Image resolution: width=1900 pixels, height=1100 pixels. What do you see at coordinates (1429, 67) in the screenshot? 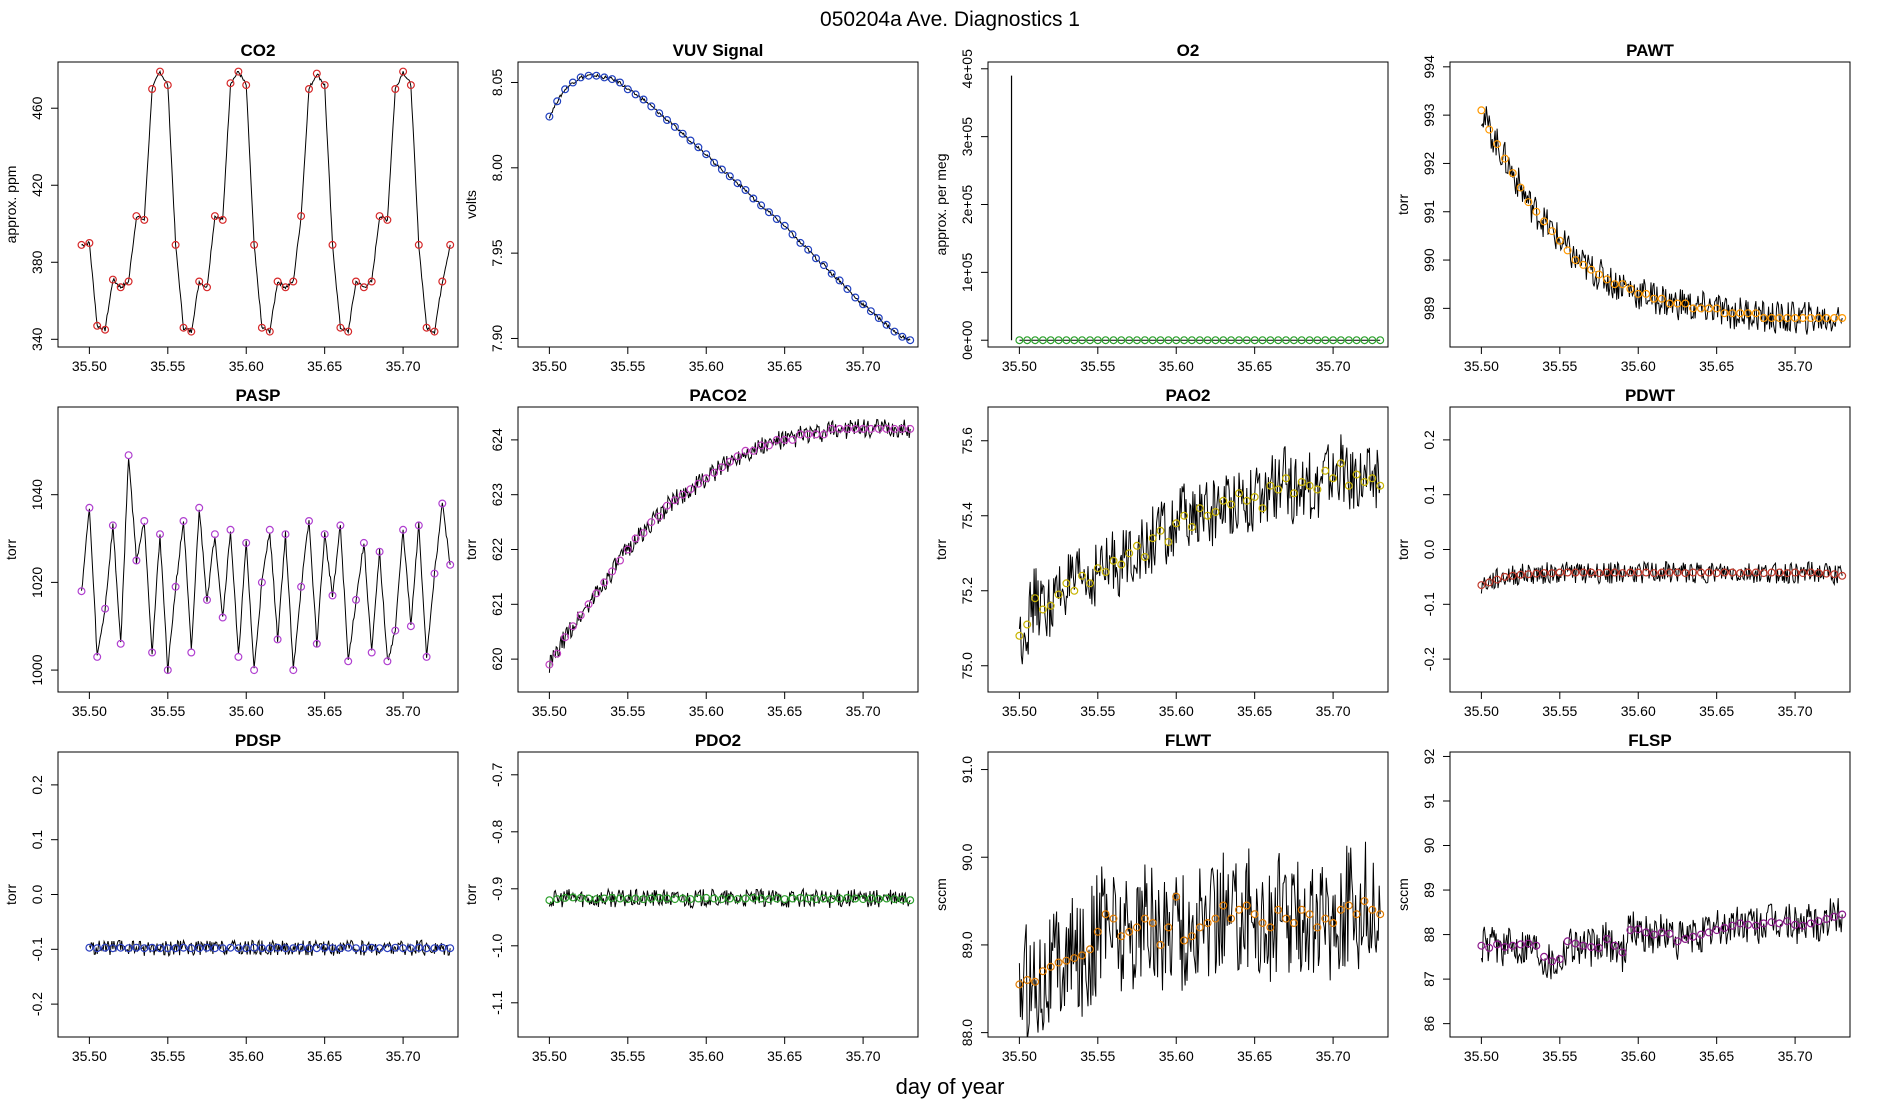
I see `y-tick-label: 994` at bounding box center [1429, 67].